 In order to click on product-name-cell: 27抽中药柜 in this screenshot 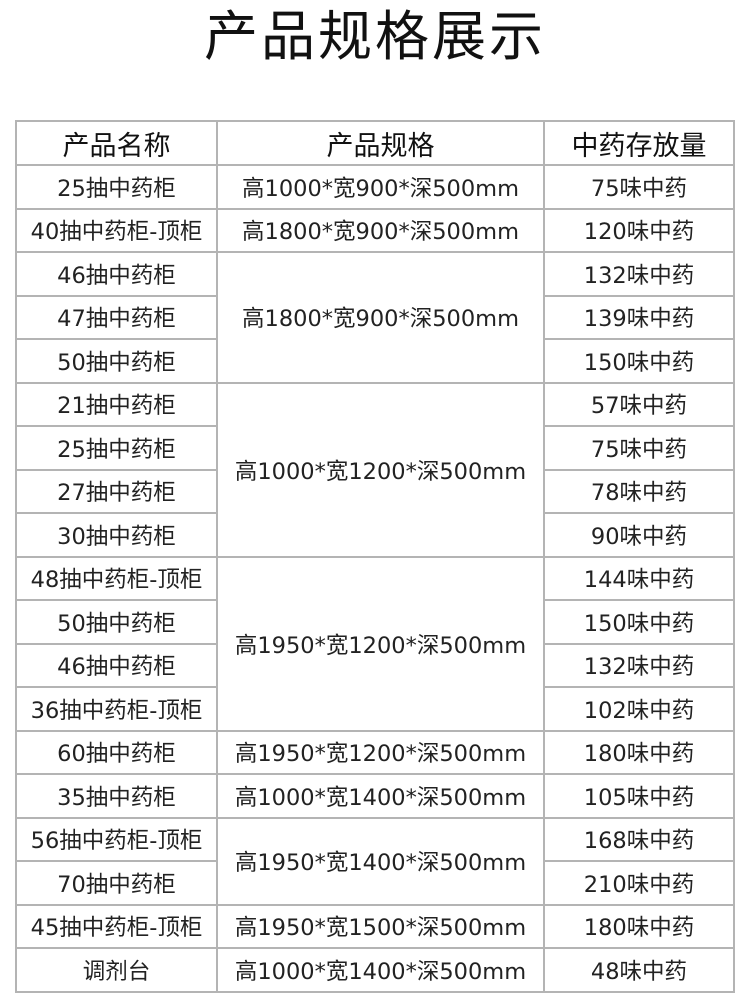, I will do `click(116, 491)`.